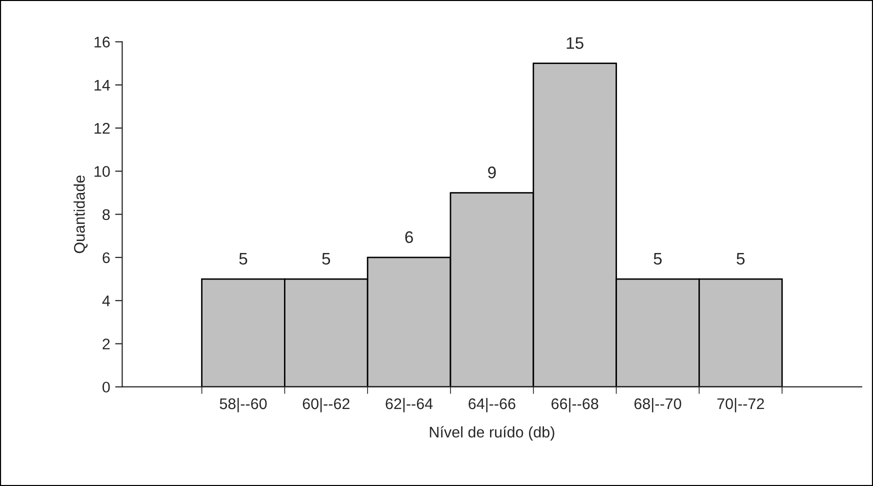 Image resolution: width=873 pixels, height=486 pixels. Describe the element at coordinates (326, 405) in the screenshot. I see `x-tick-label: 60|--62` at that location.